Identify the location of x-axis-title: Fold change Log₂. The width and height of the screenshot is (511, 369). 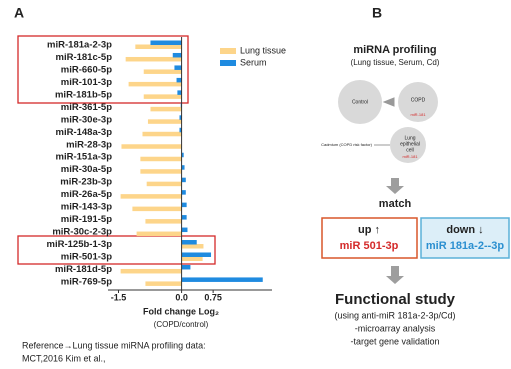
(181, 311).